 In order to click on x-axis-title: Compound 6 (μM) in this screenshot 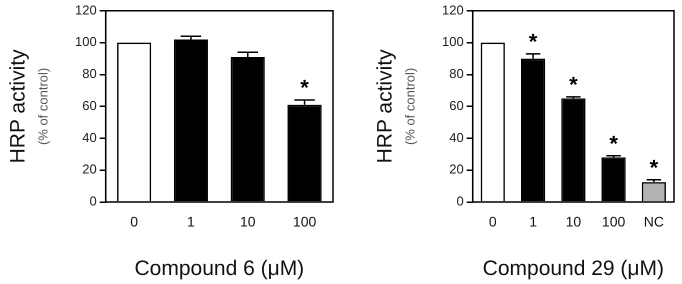, I will do `click(219, 268)`.